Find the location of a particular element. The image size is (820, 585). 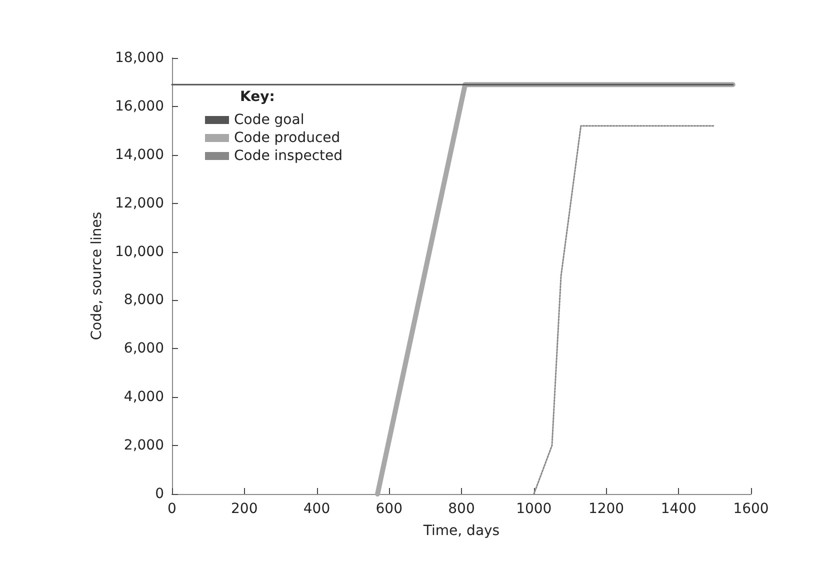

y-tick-label: 12,000 is located at coordinates (139, 203).